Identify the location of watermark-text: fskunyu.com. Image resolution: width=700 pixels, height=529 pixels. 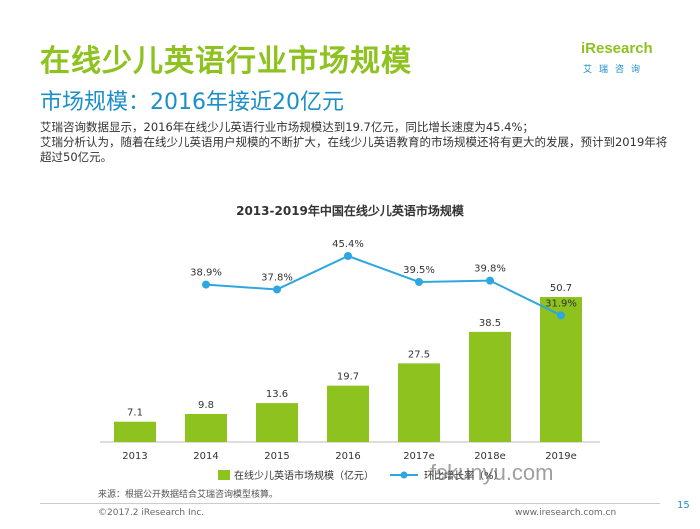
(492, 472).